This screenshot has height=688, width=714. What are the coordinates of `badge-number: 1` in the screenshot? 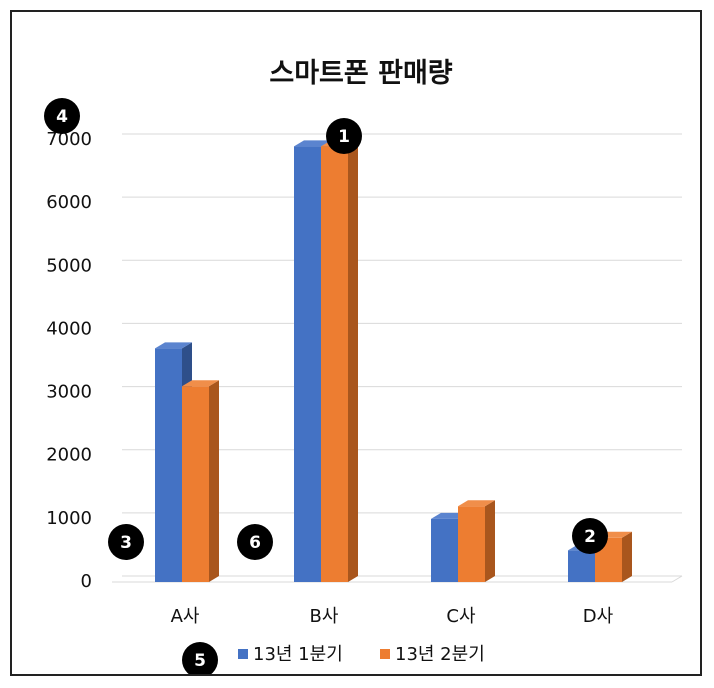 It's located at (344, 137).